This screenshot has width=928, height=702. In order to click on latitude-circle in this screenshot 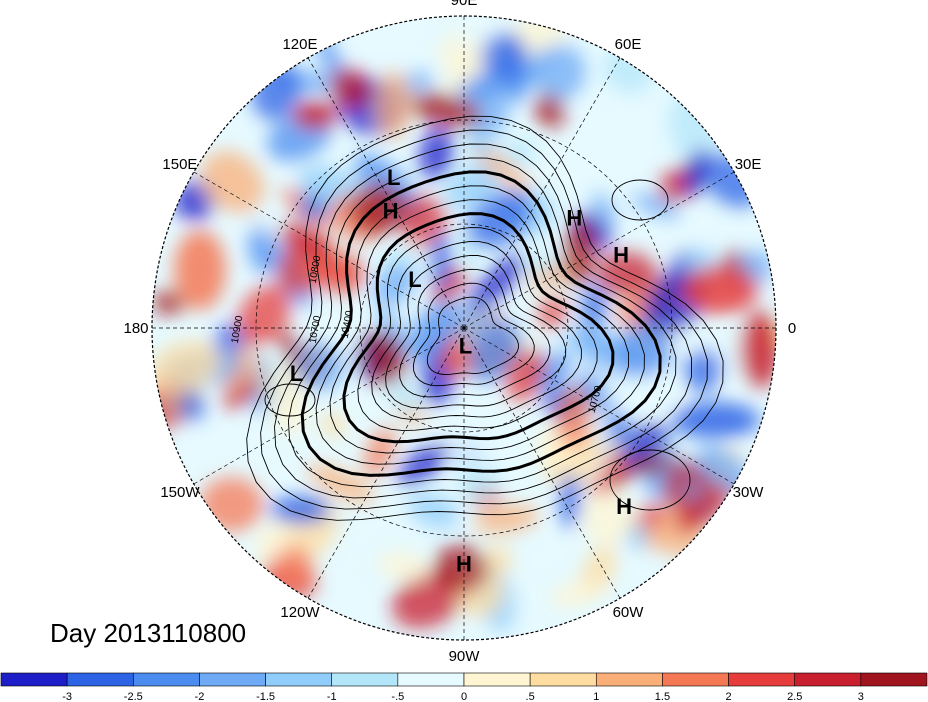, I will do `click(464, 328)`.